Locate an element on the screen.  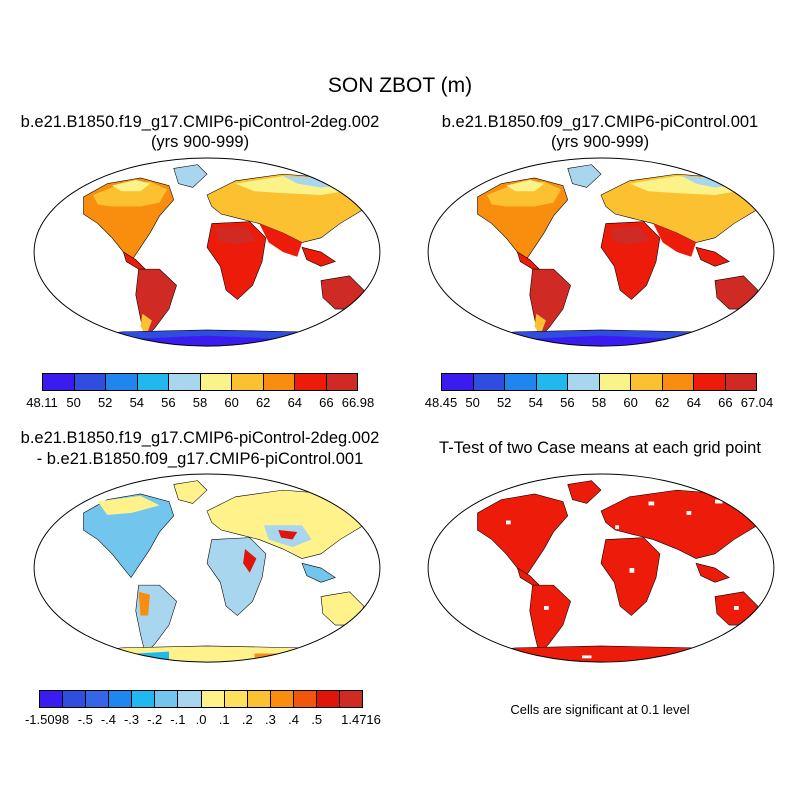
colorbar-tick-label: -.1 is located at coordinates (178, 719).